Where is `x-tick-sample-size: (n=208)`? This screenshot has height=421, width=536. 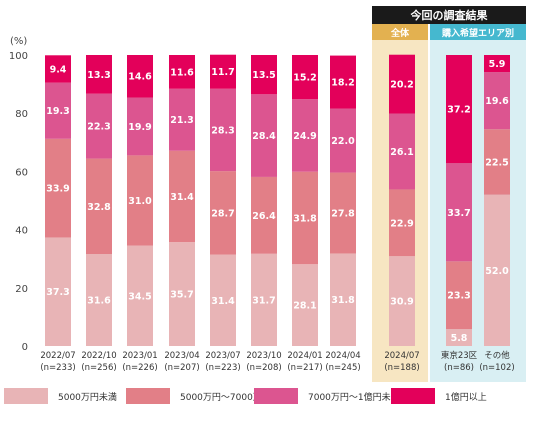 x-tick-sample-size: (n=208) is located at coordinates (263, 368).